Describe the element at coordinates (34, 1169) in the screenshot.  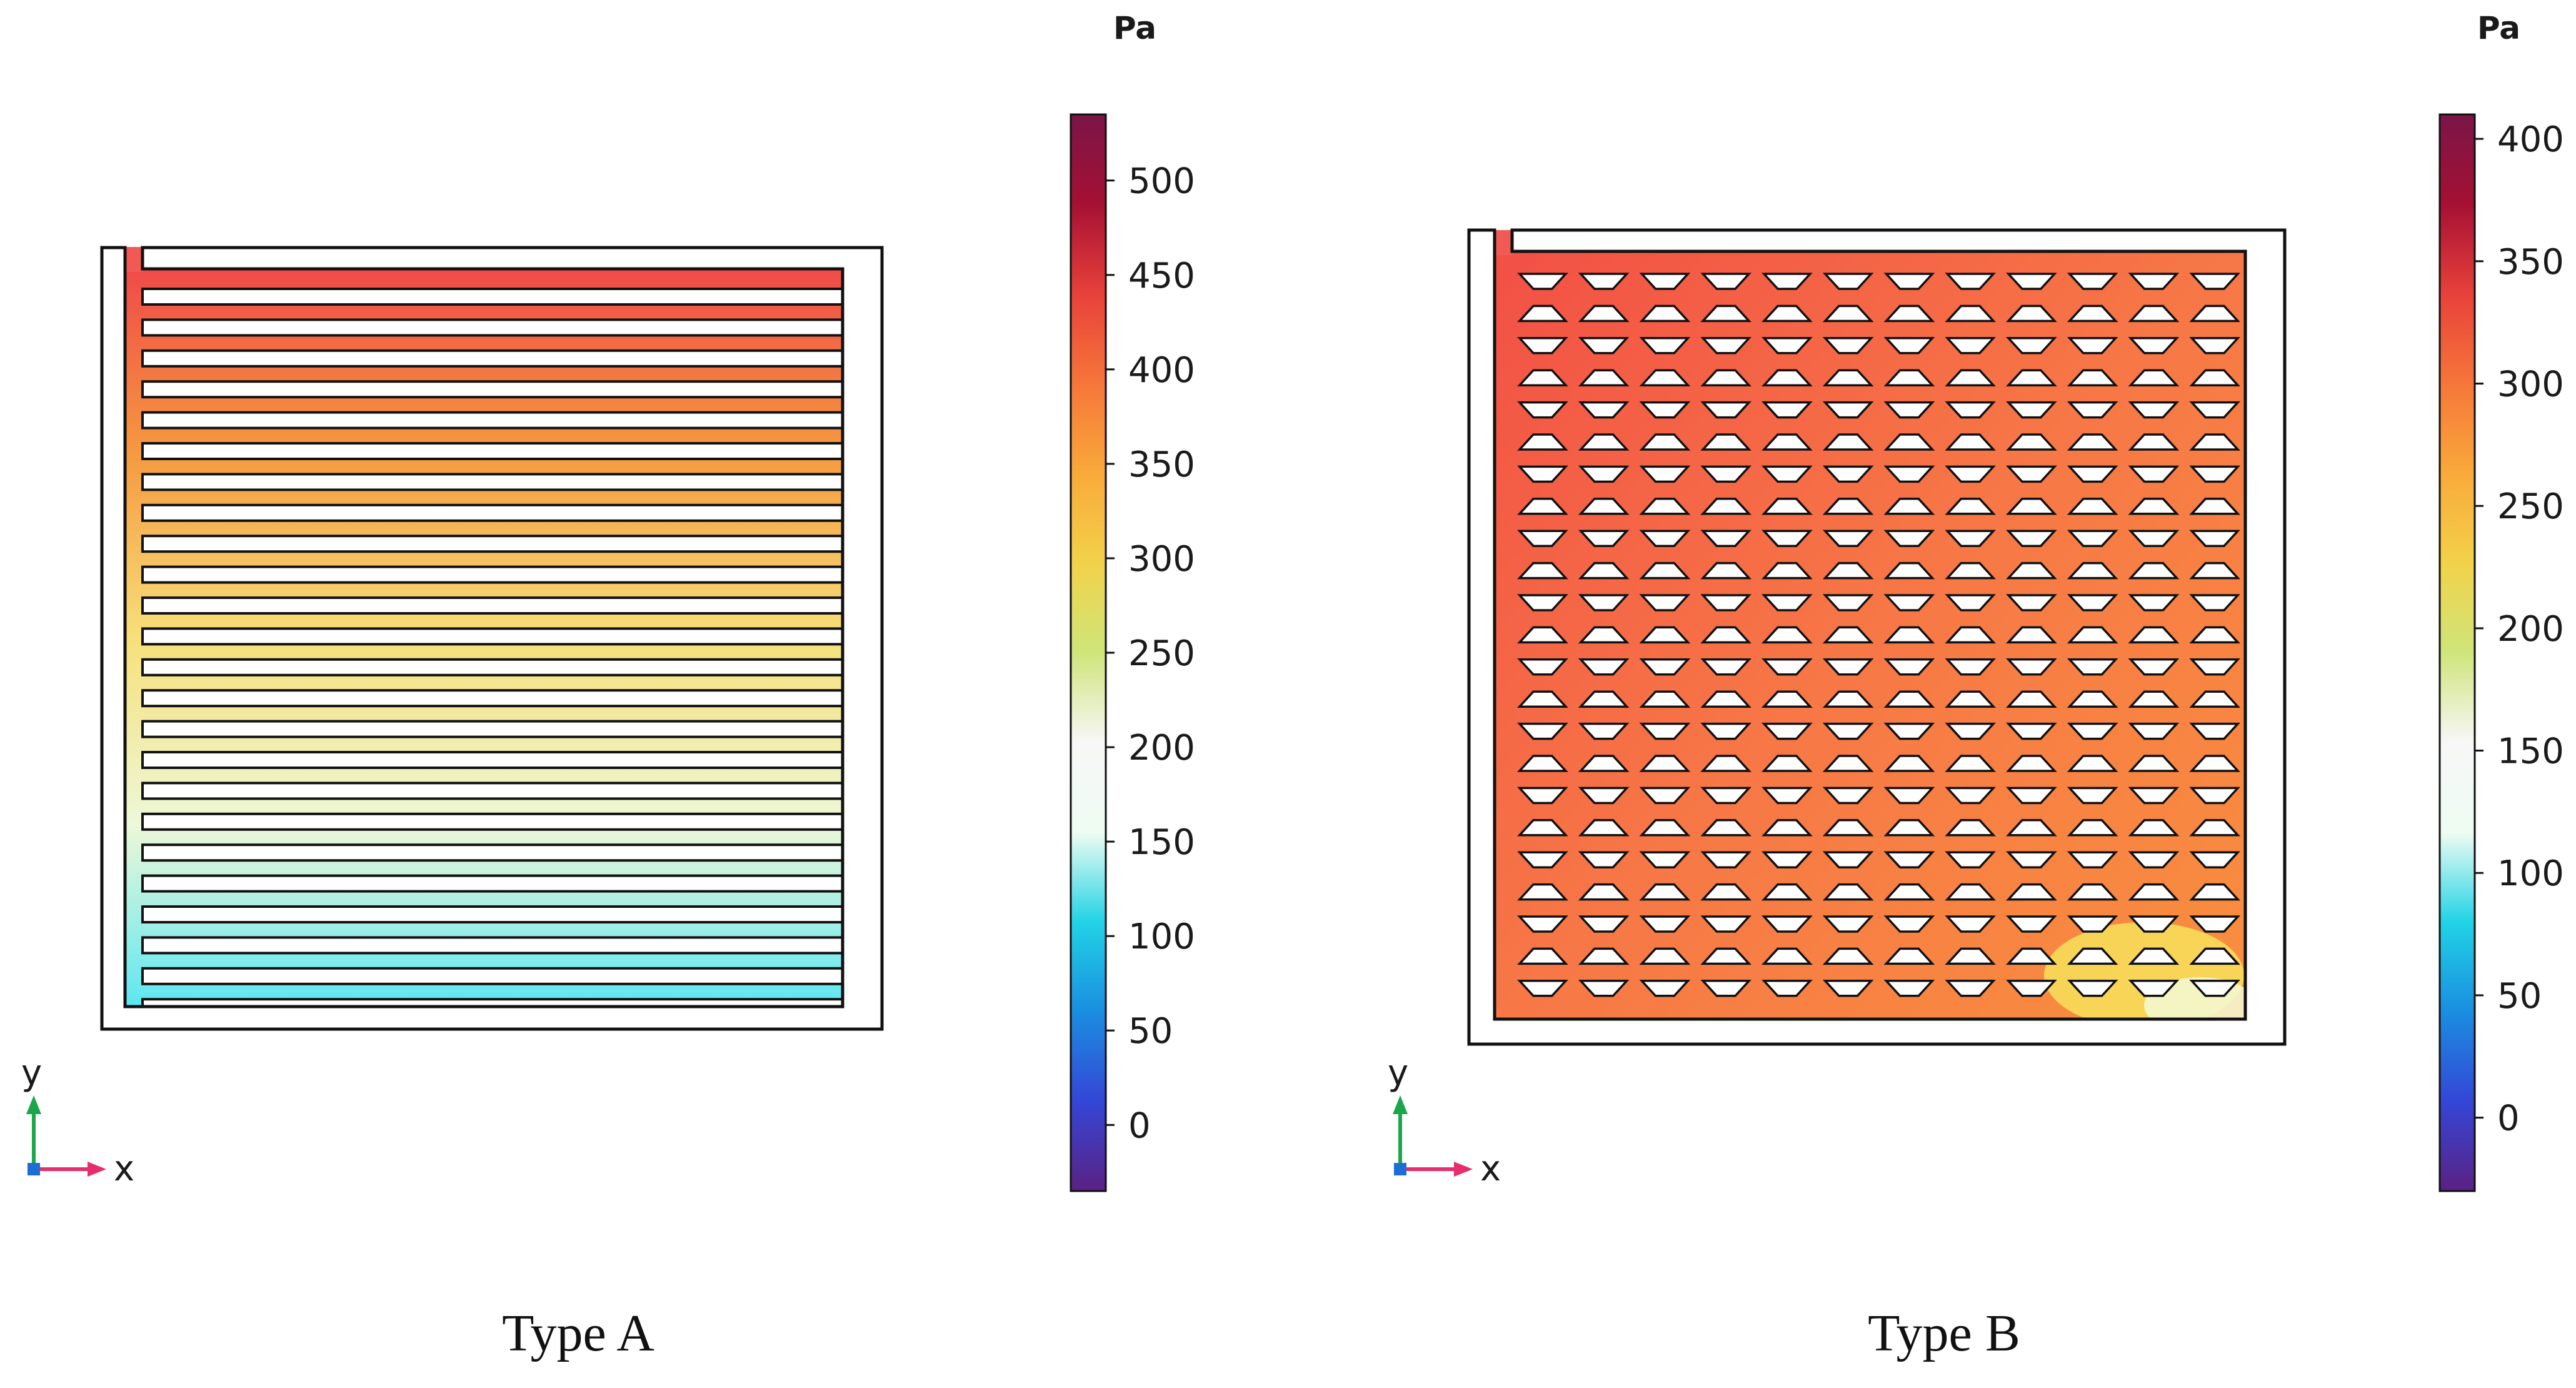
I see `z-axis-marker` at that location.